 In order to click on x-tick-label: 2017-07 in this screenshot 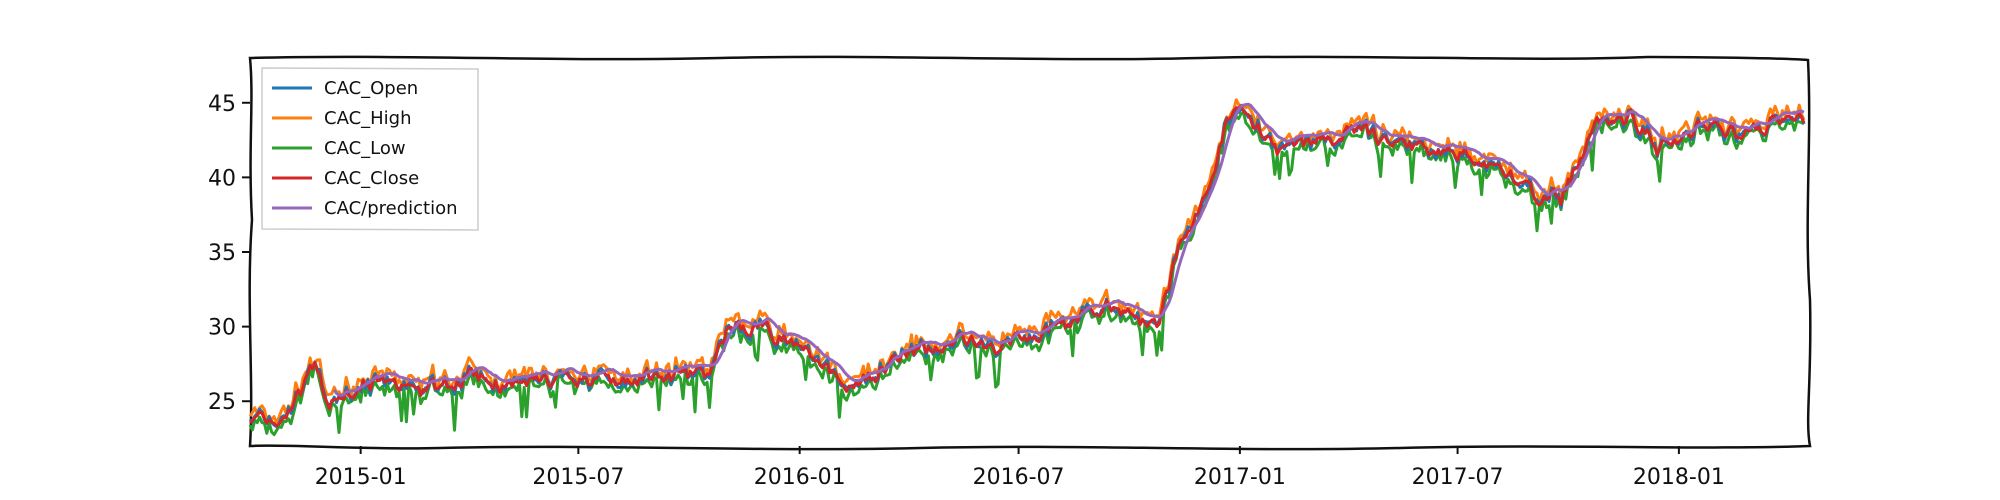, I will do `click(1458, 477)`.